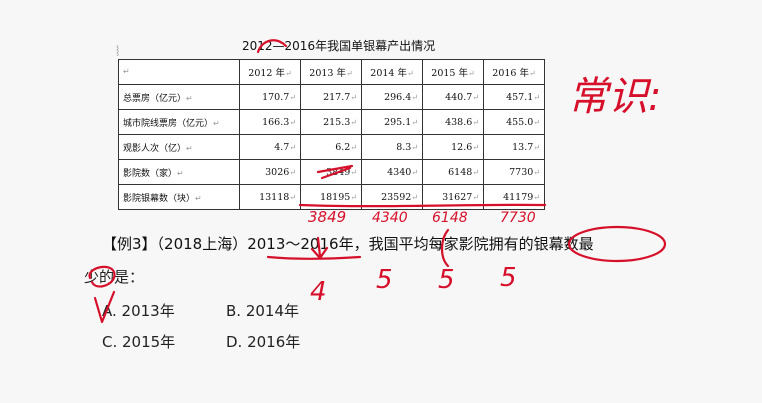 The height and width of the screenshot is (403, 762). What do you see at coordinates (139, 342) in the screenshot?
I see `option-c: C. 2015年` at bounding box center [139, 342].